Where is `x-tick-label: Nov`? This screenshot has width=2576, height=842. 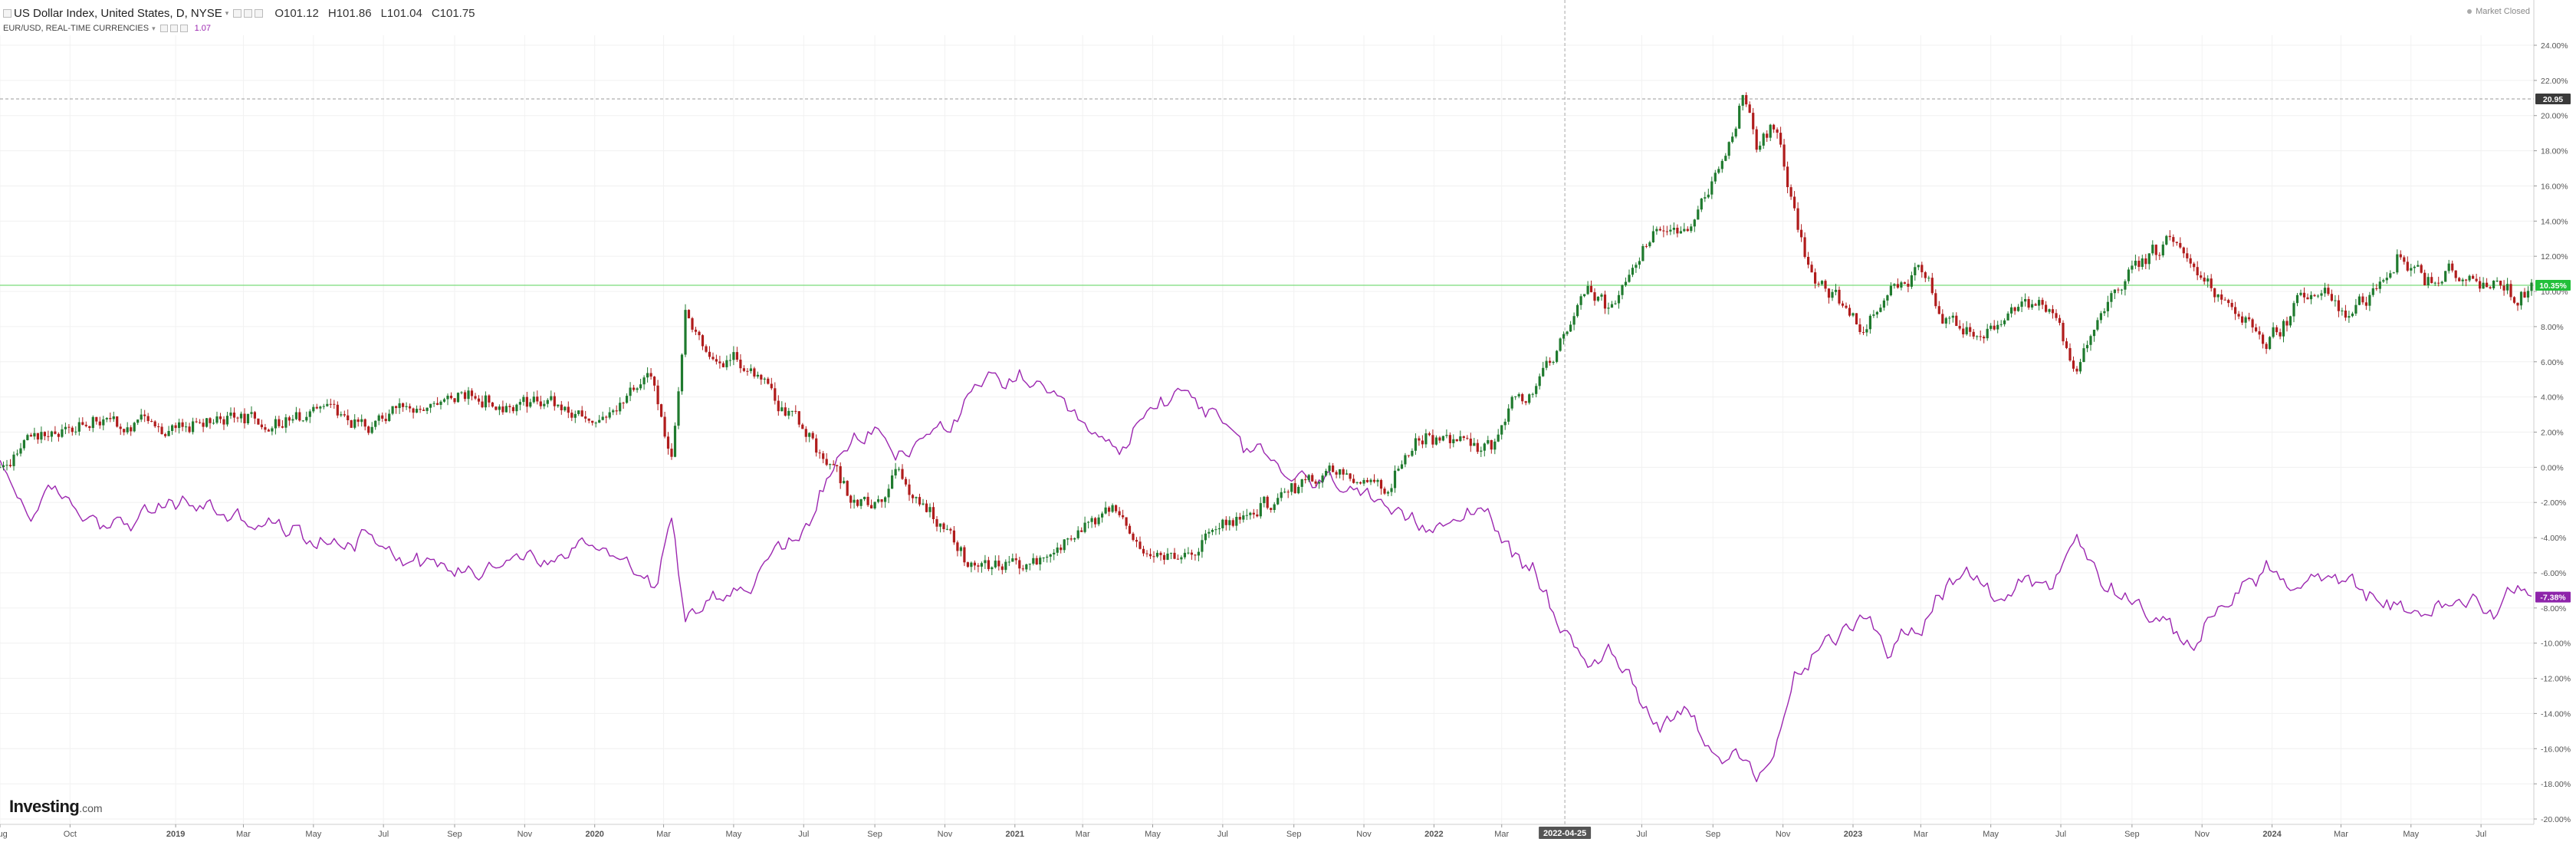 x-tick-label: Nov is located at coordinates (2202, 834).